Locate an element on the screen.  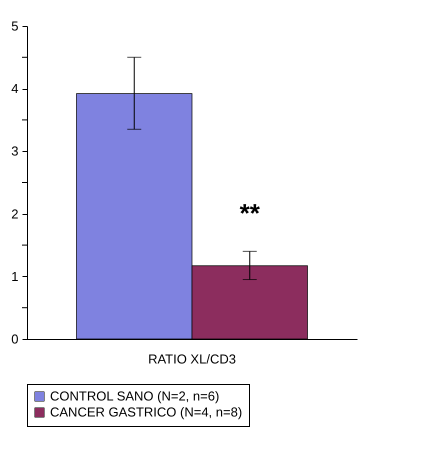
y-tick-label: 4 is located at coordinates (14, 88).